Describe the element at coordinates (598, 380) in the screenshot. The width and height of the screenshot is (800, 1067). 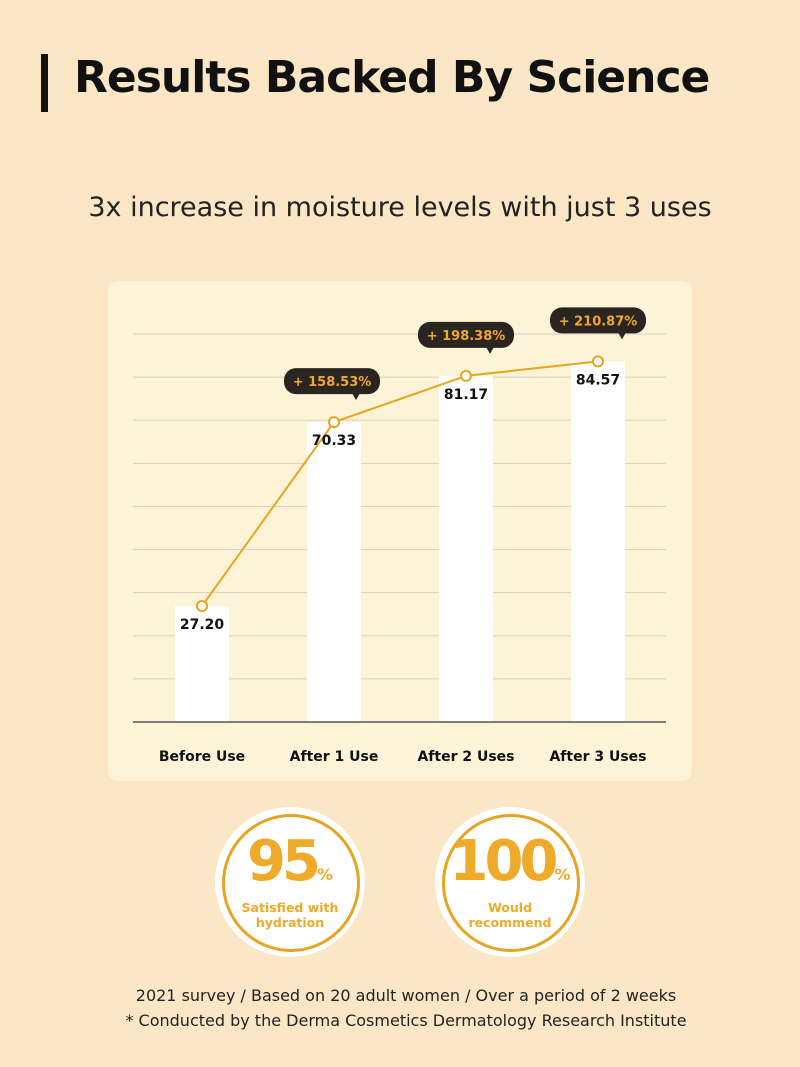
I see `value-label: 84.57` at that location.